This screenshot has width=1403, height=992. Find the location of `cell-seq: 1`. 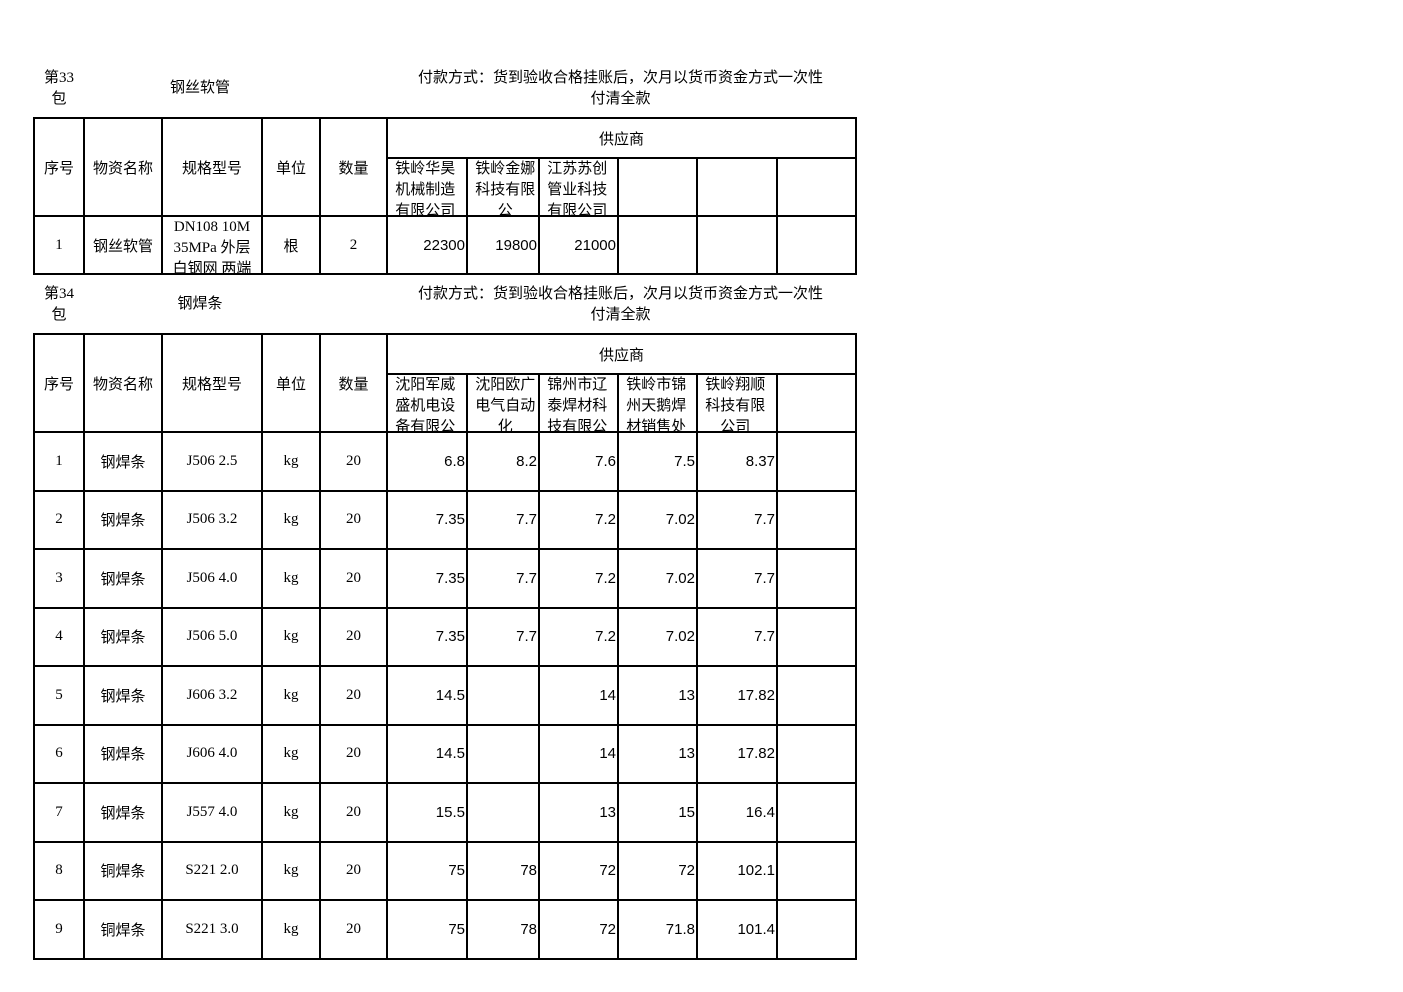

cell-seq: 1 is located at coordinates (59, 245).